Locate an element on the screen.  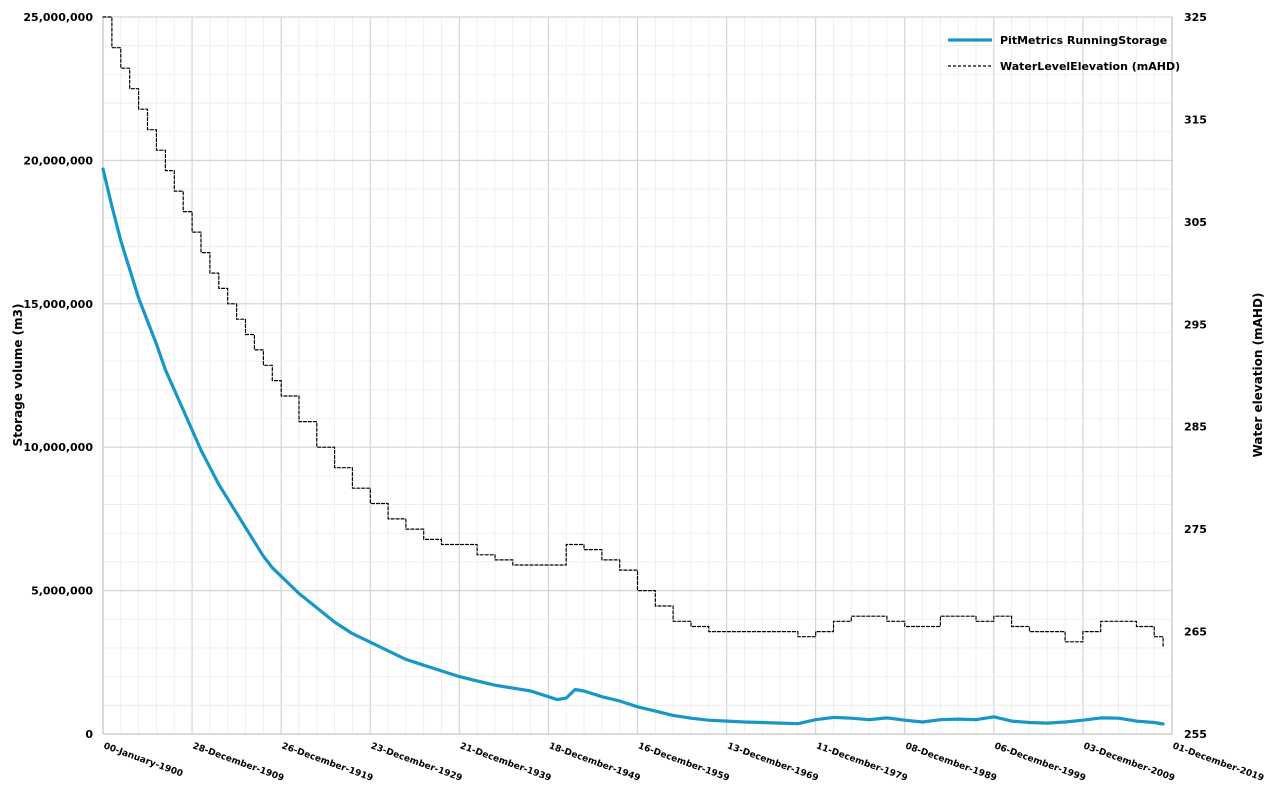
y2-tick-label: 265 is located at coordinates (1195, 632).